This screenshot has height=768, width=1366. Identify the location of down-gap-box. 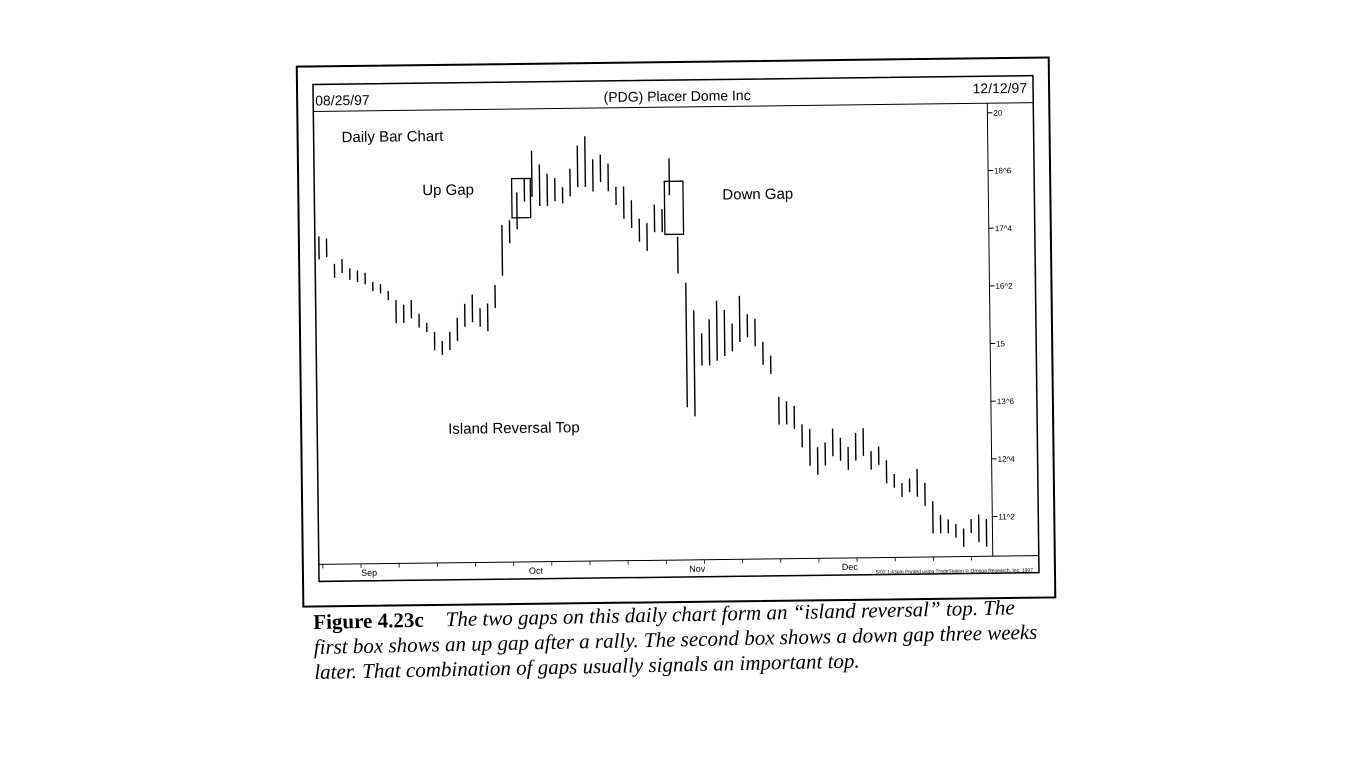
(674, 208).